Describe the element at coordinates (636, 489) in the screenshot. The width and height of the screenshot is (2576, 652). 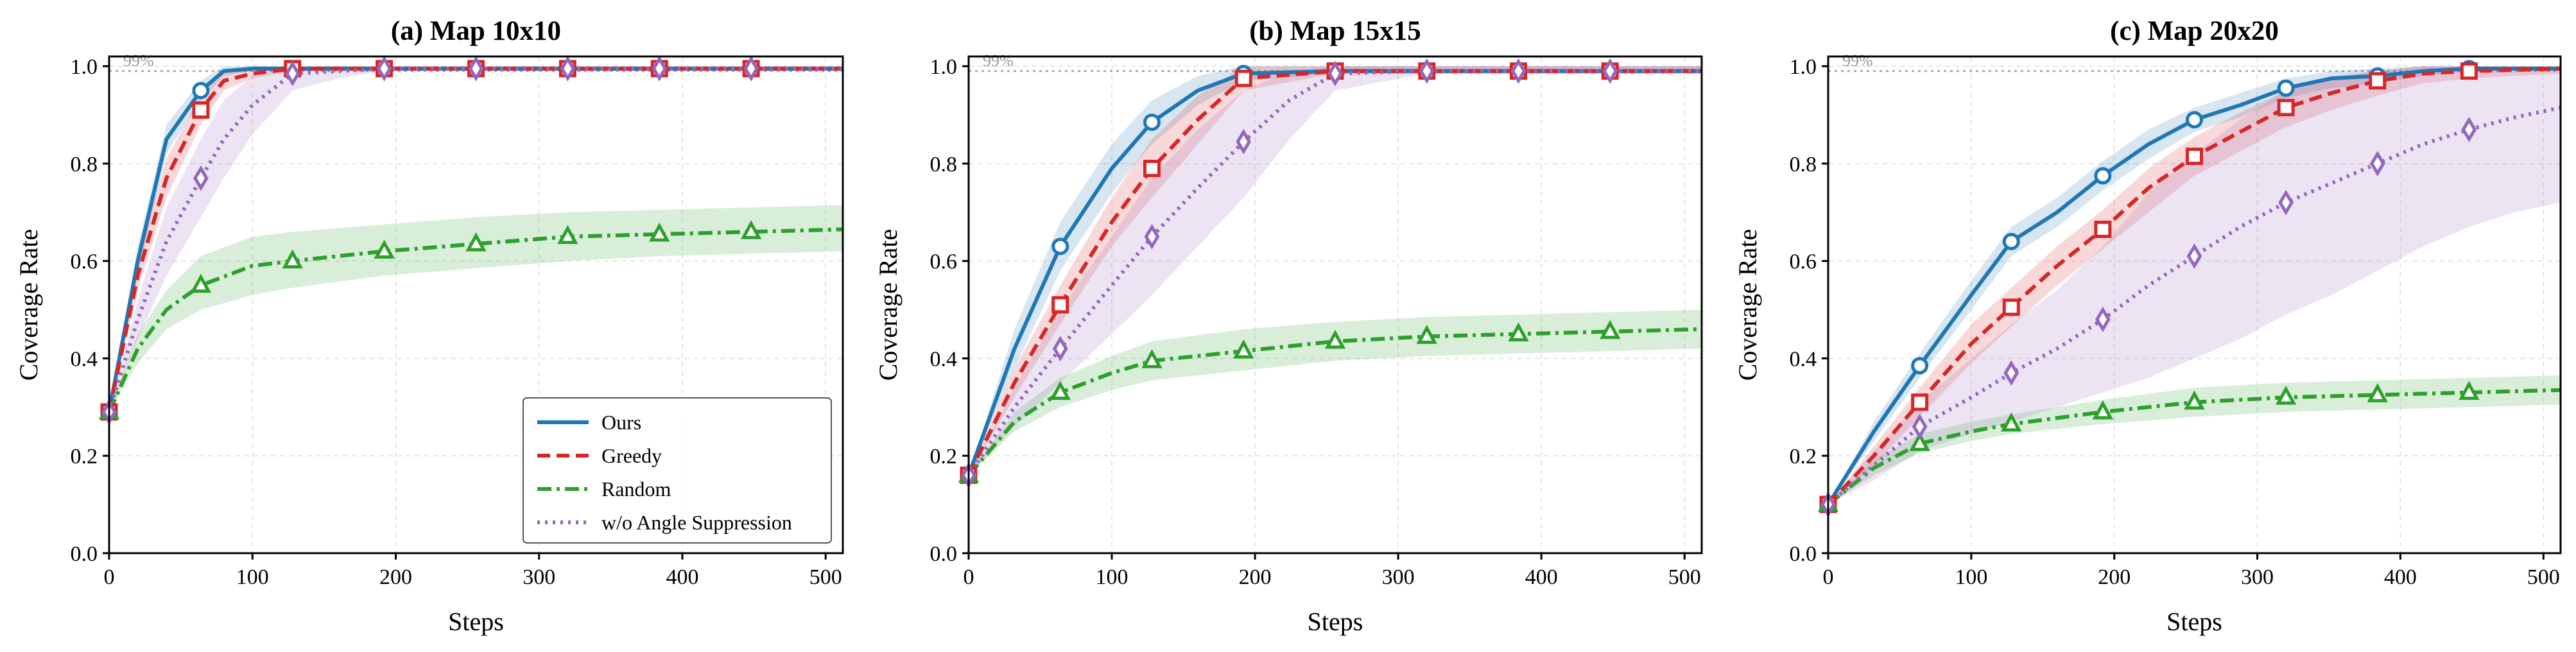
I see `legend-entry-2: Random` at that location.